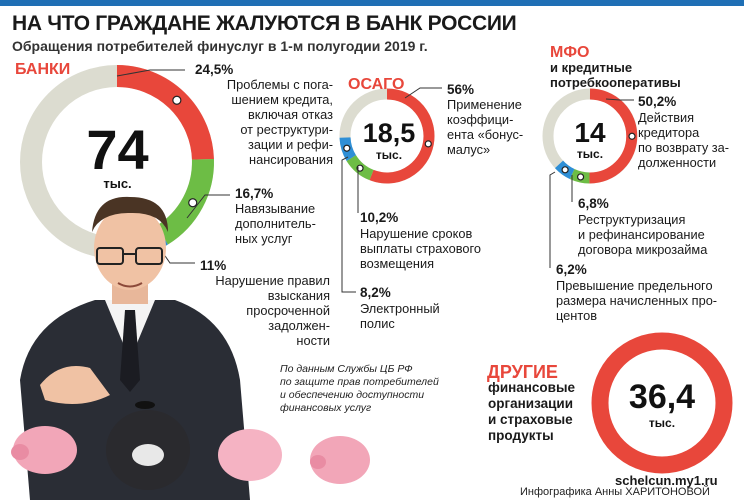 The image size is (744, 500). Describe the element at coordinates (375, 292) in the screenshot. I see `osago-item-3-pct: 8,2%` at that location.